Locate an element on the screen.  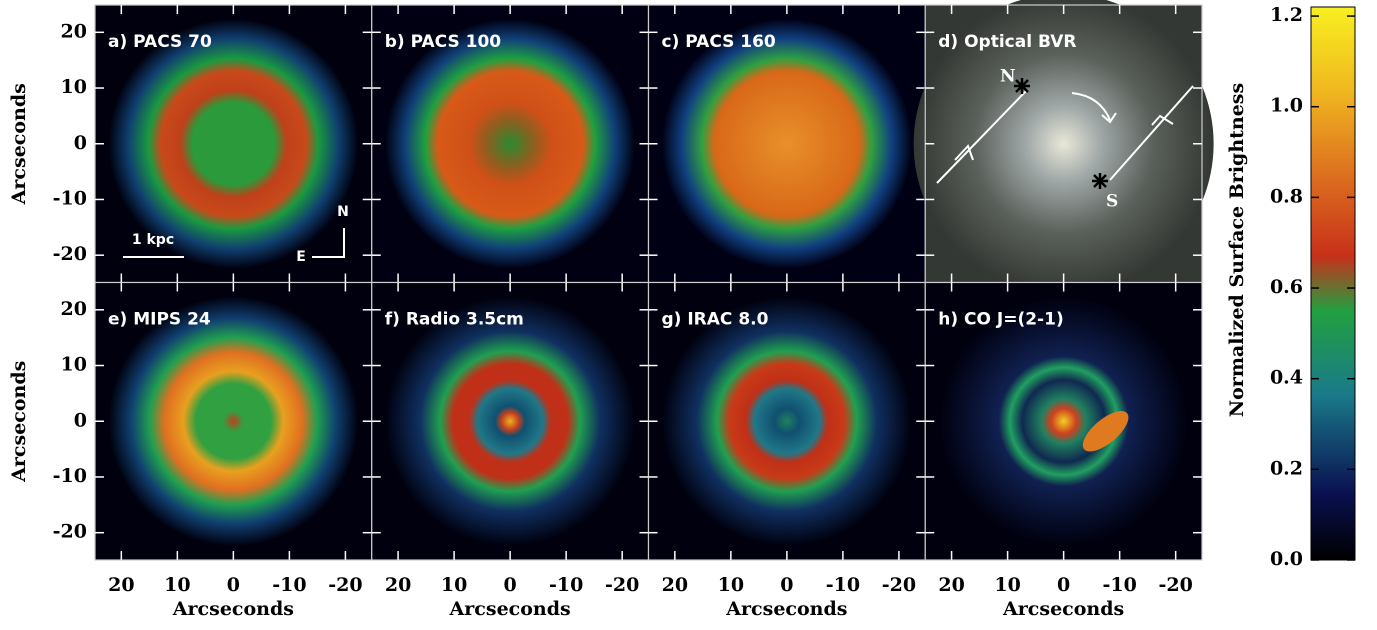
panel-label: d) Optical BVR is located at coordinates (1007, 42).